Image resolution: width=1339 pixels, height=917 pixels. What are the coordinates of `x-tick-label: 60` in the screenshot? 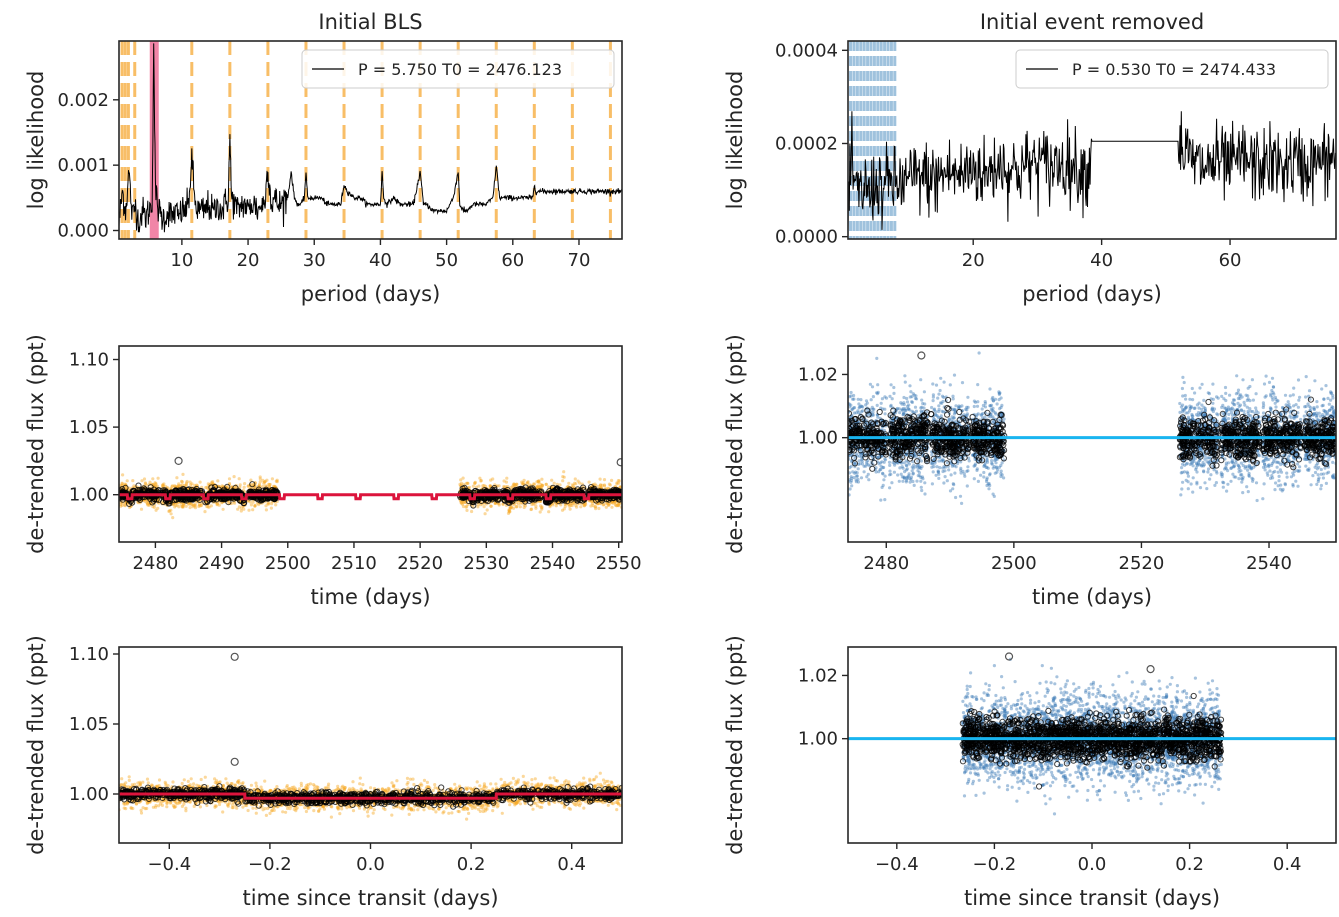 It's located at (512, 260).